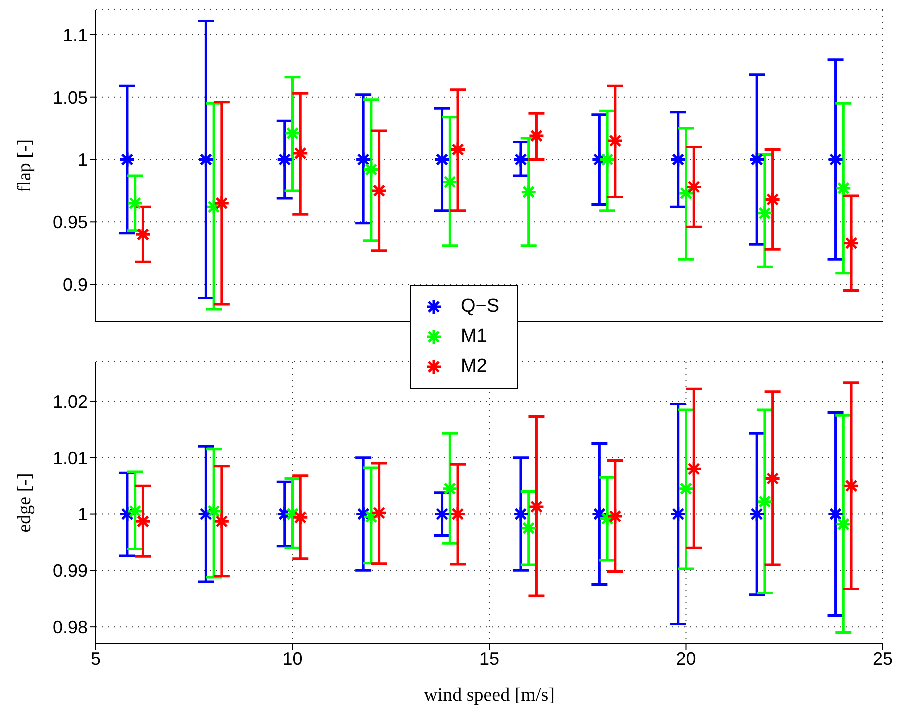 This screenshot has width=899, height=708. I want to click on y-tick-label: 1.01, so click(70, 458).